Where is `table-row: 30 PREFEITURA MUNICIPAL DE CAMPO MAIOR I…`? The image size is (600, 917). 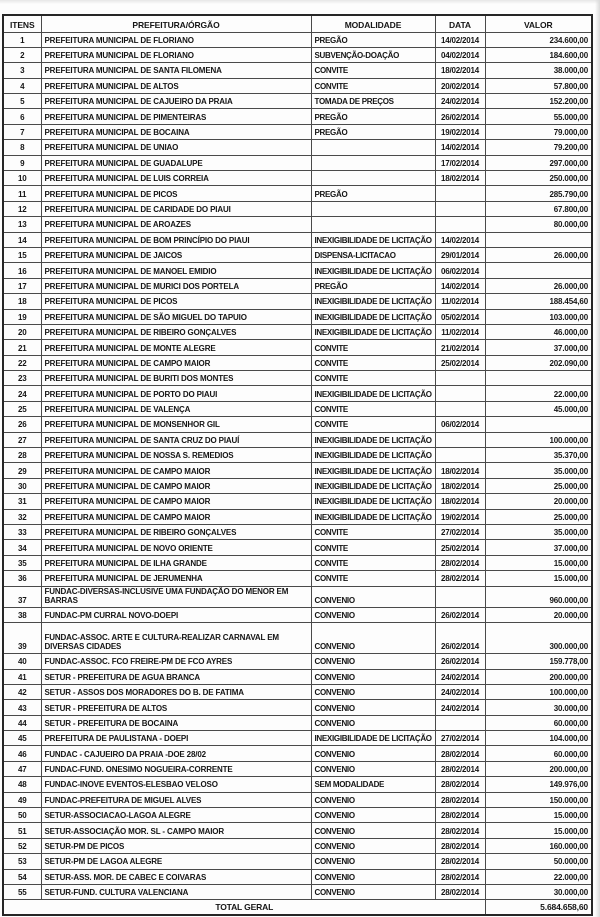 table-row: 30 PREFEITURA MUNICIPAL DE CAMPO MAIOR I… is located at coordinates (297, 486).